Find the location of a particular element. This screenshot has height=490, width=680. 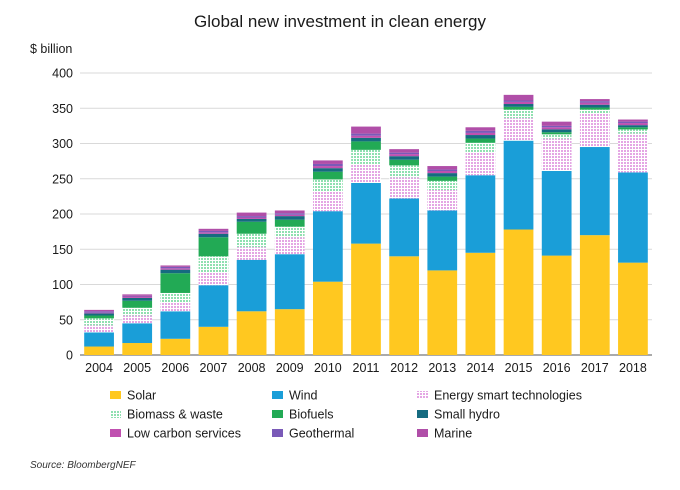

bar-geothermal-2013 is located at coordinates (442, 170).